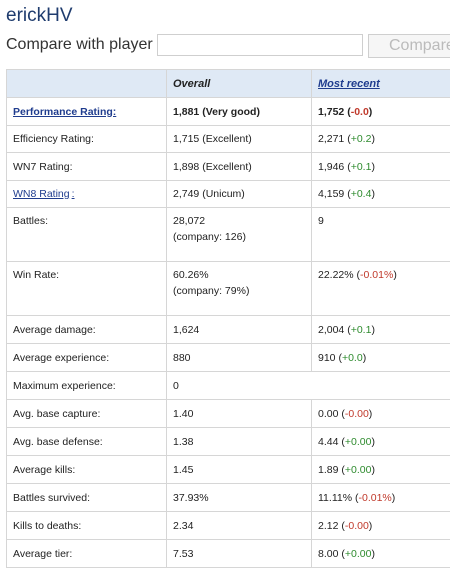  I want to click on row-label: Average tier:, so click(87, 554).